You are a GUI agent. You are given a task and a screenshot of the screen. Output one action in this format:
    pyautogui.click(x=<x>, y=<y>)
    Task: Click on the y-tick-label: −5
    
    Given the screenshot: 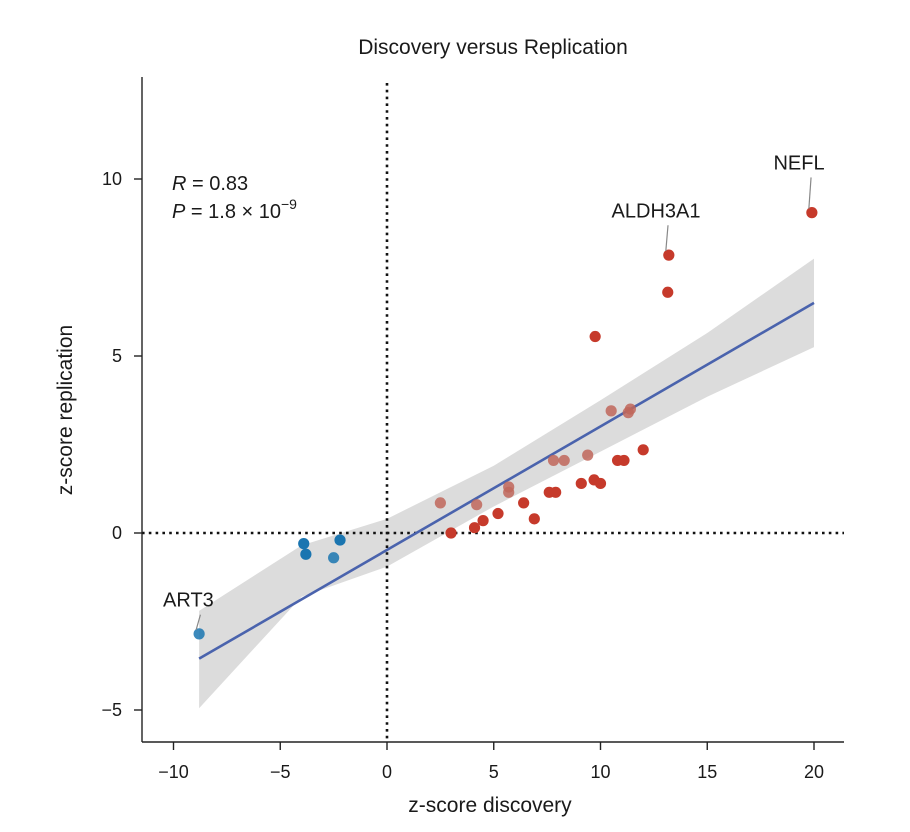 What is the action you would take?
    pyautogui.click(x=111, y=710)
    